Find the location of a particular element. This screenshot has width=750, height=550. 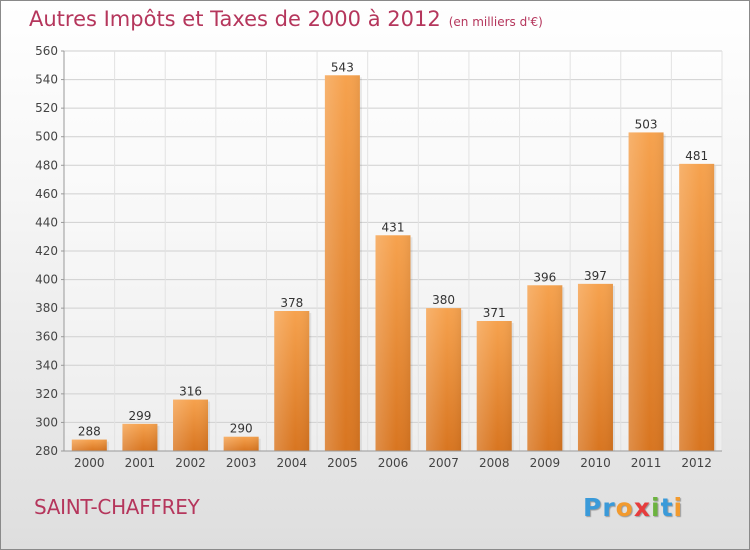

x-tick-label: 2004 is located at coordinates (291, 463).